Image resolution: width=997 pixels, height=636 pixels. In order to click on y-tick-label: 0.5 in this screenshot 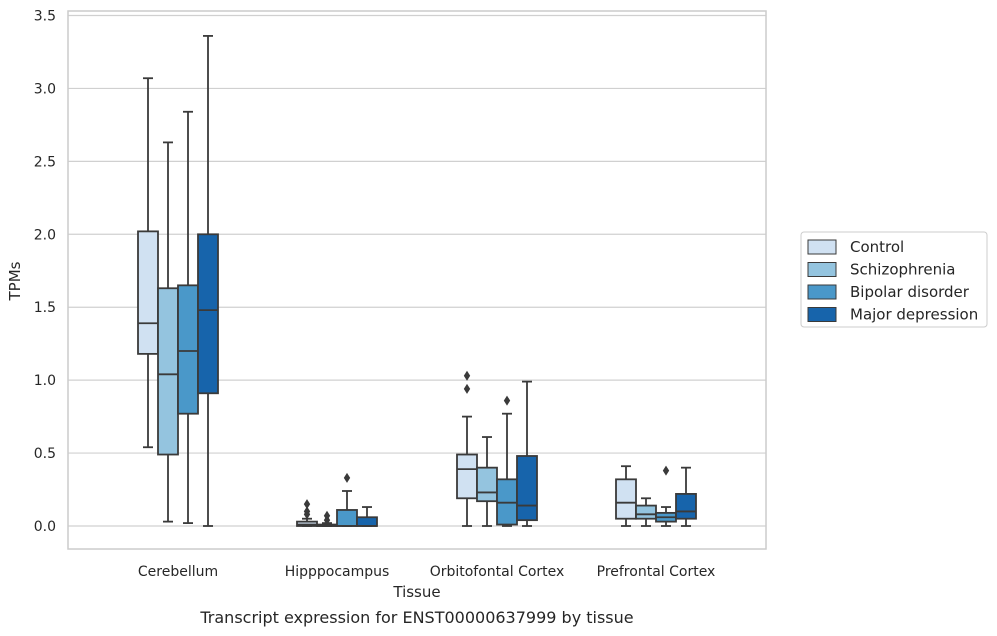, I will do `click(45, 454)`.